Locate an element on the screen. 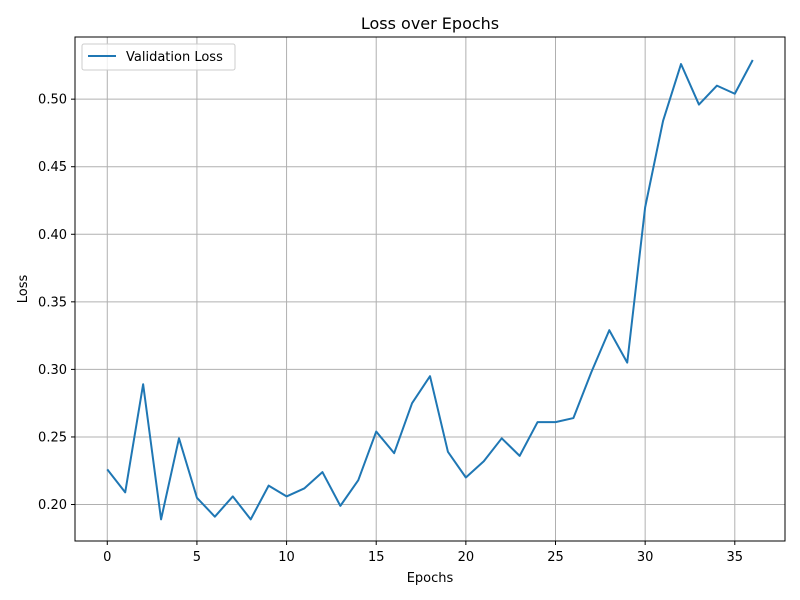 The width and height of the screenshot is (800, 600). x-tick-label: 5 is located at coordinates (197, 557).